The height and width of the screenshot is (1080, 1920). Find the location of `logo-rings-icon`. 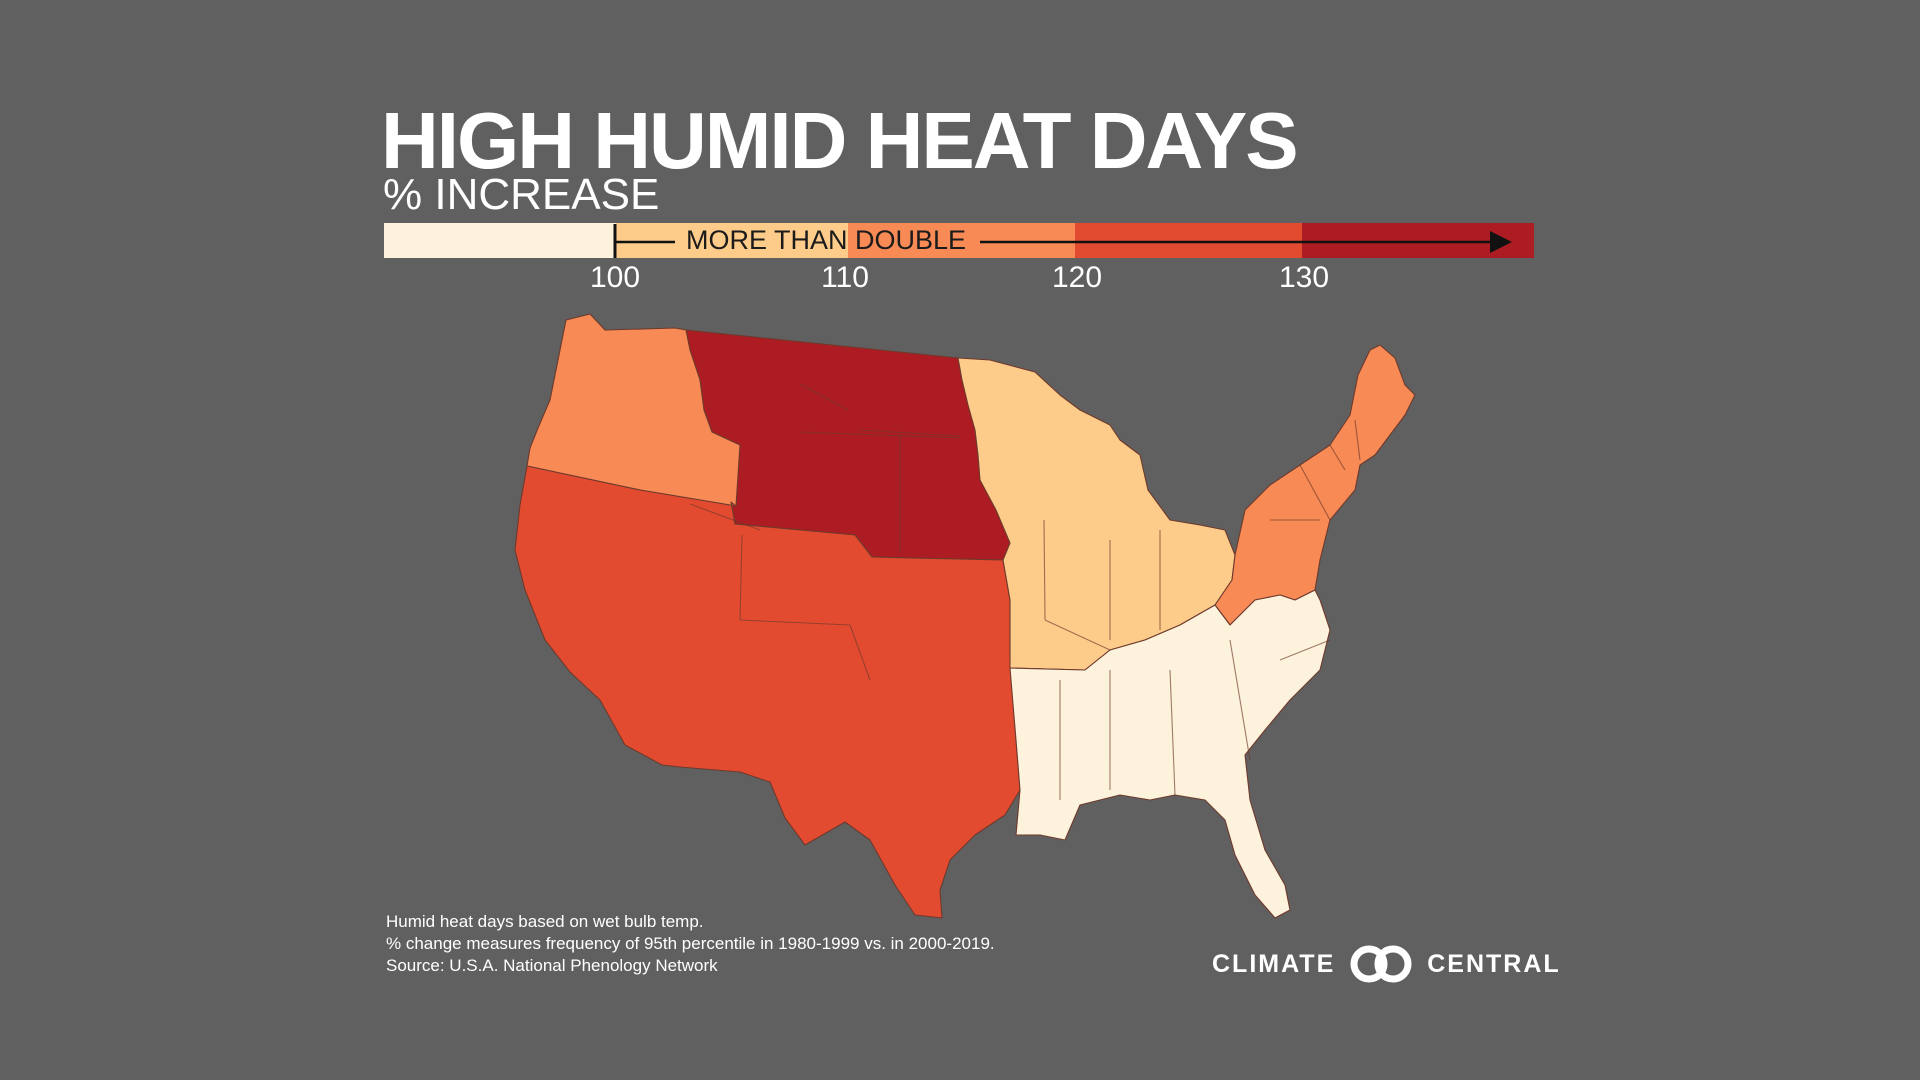

logo-rings-icon is located at coordinates (1381, 964).